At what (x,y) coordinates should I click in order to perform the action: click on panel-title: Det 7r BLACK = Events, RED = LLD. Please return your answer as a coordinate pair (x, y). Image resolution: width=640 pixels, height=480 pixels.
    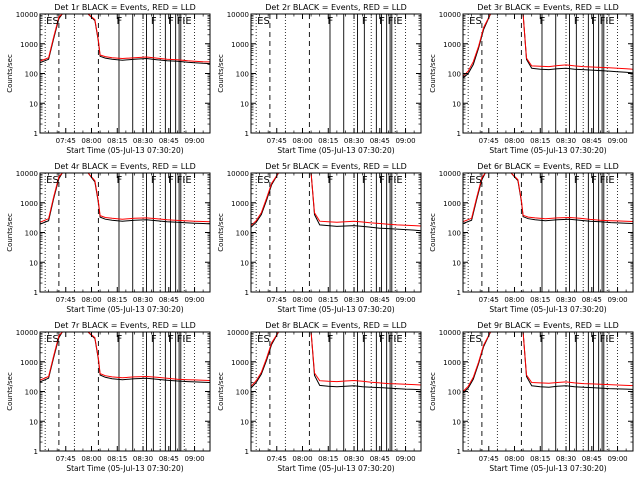
    Looking at the image, I should click on (125, 325).